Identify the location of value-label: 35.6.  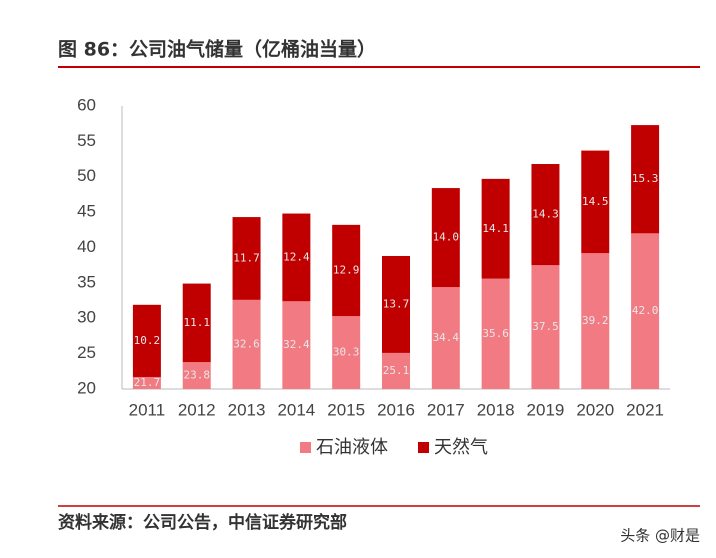
(495, 333).